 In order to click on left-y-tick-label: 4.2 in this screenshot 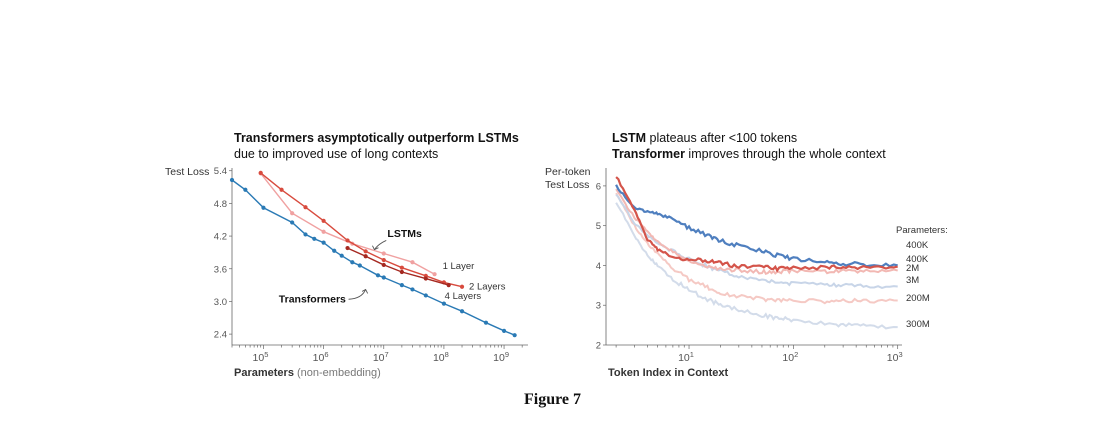, I will do `click(220, 237)`.